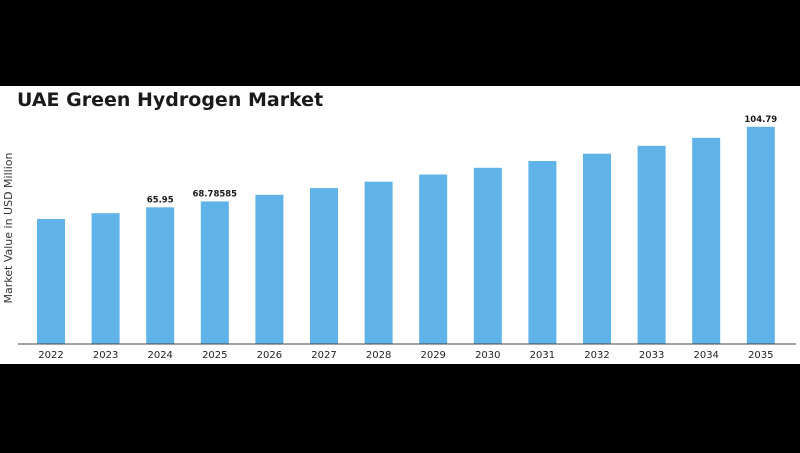 This screenshot has width=800, height=453. I want to click on bar-2025, so click(214, 272).